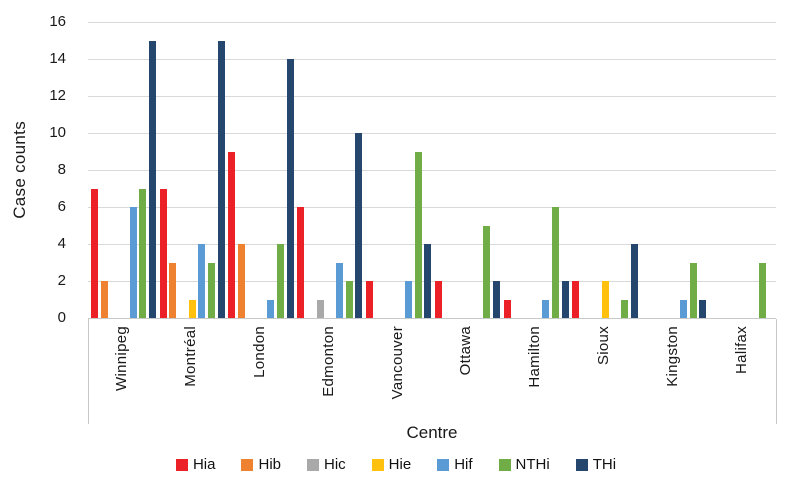  I want to click on y-tick-label: 12, so click(57, 95).